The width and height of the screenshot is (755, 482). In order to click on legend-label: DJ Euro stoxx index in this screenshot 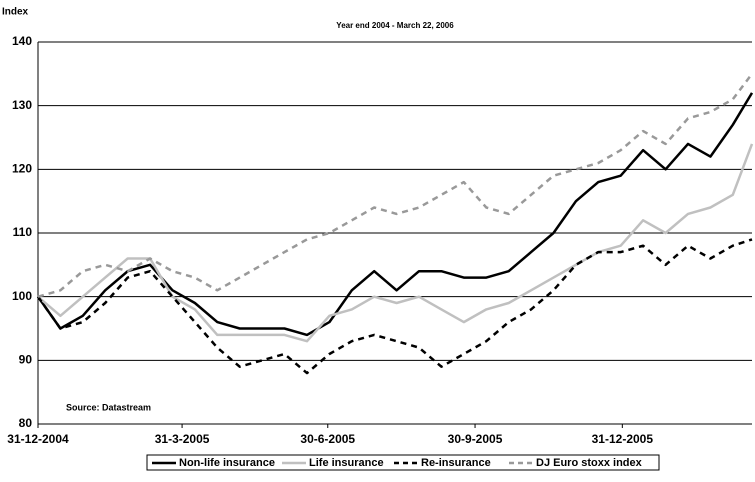, I will do `click(589, 463)`.